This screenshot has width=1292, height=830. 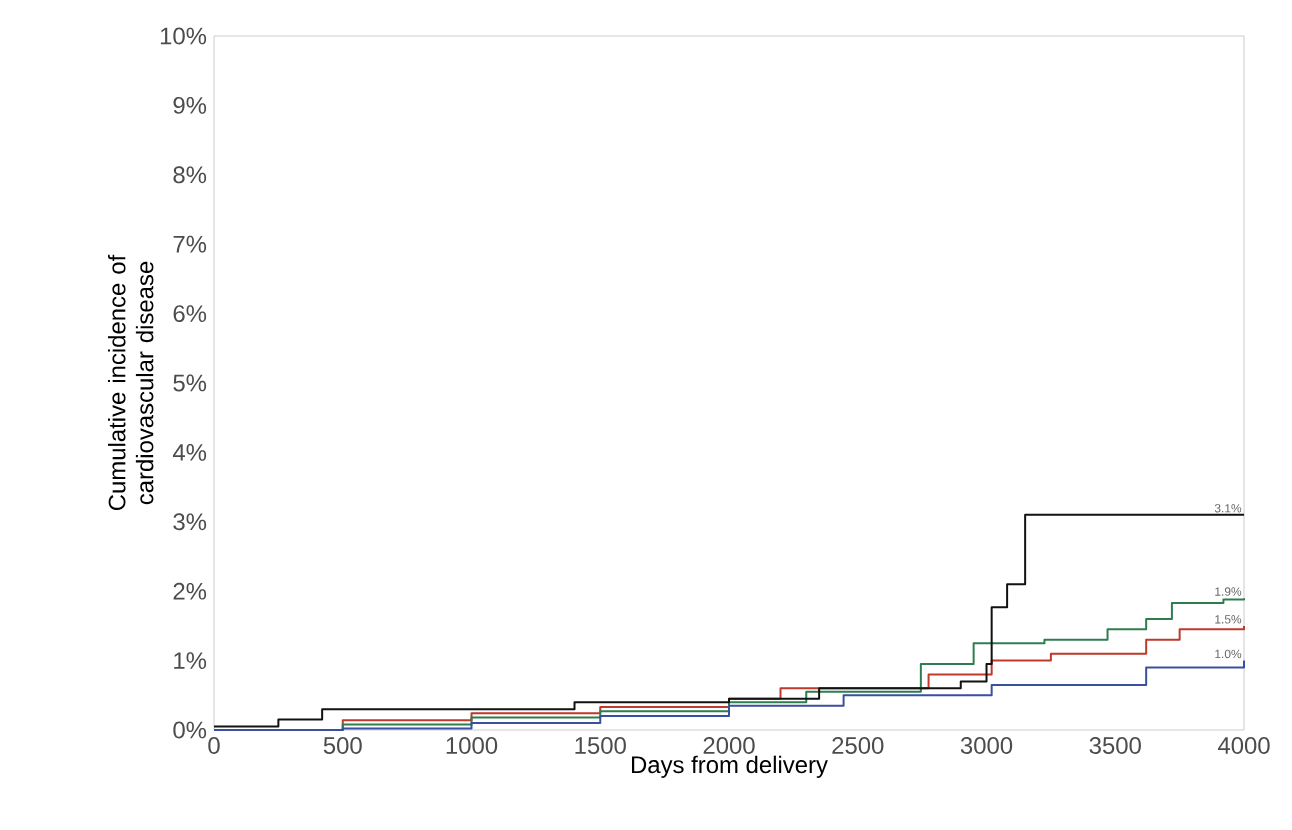 What do you see at coordinates (986, 745) in the screenshot?
I see `x-tick-label: 3000` at bounding box center [986, 745].